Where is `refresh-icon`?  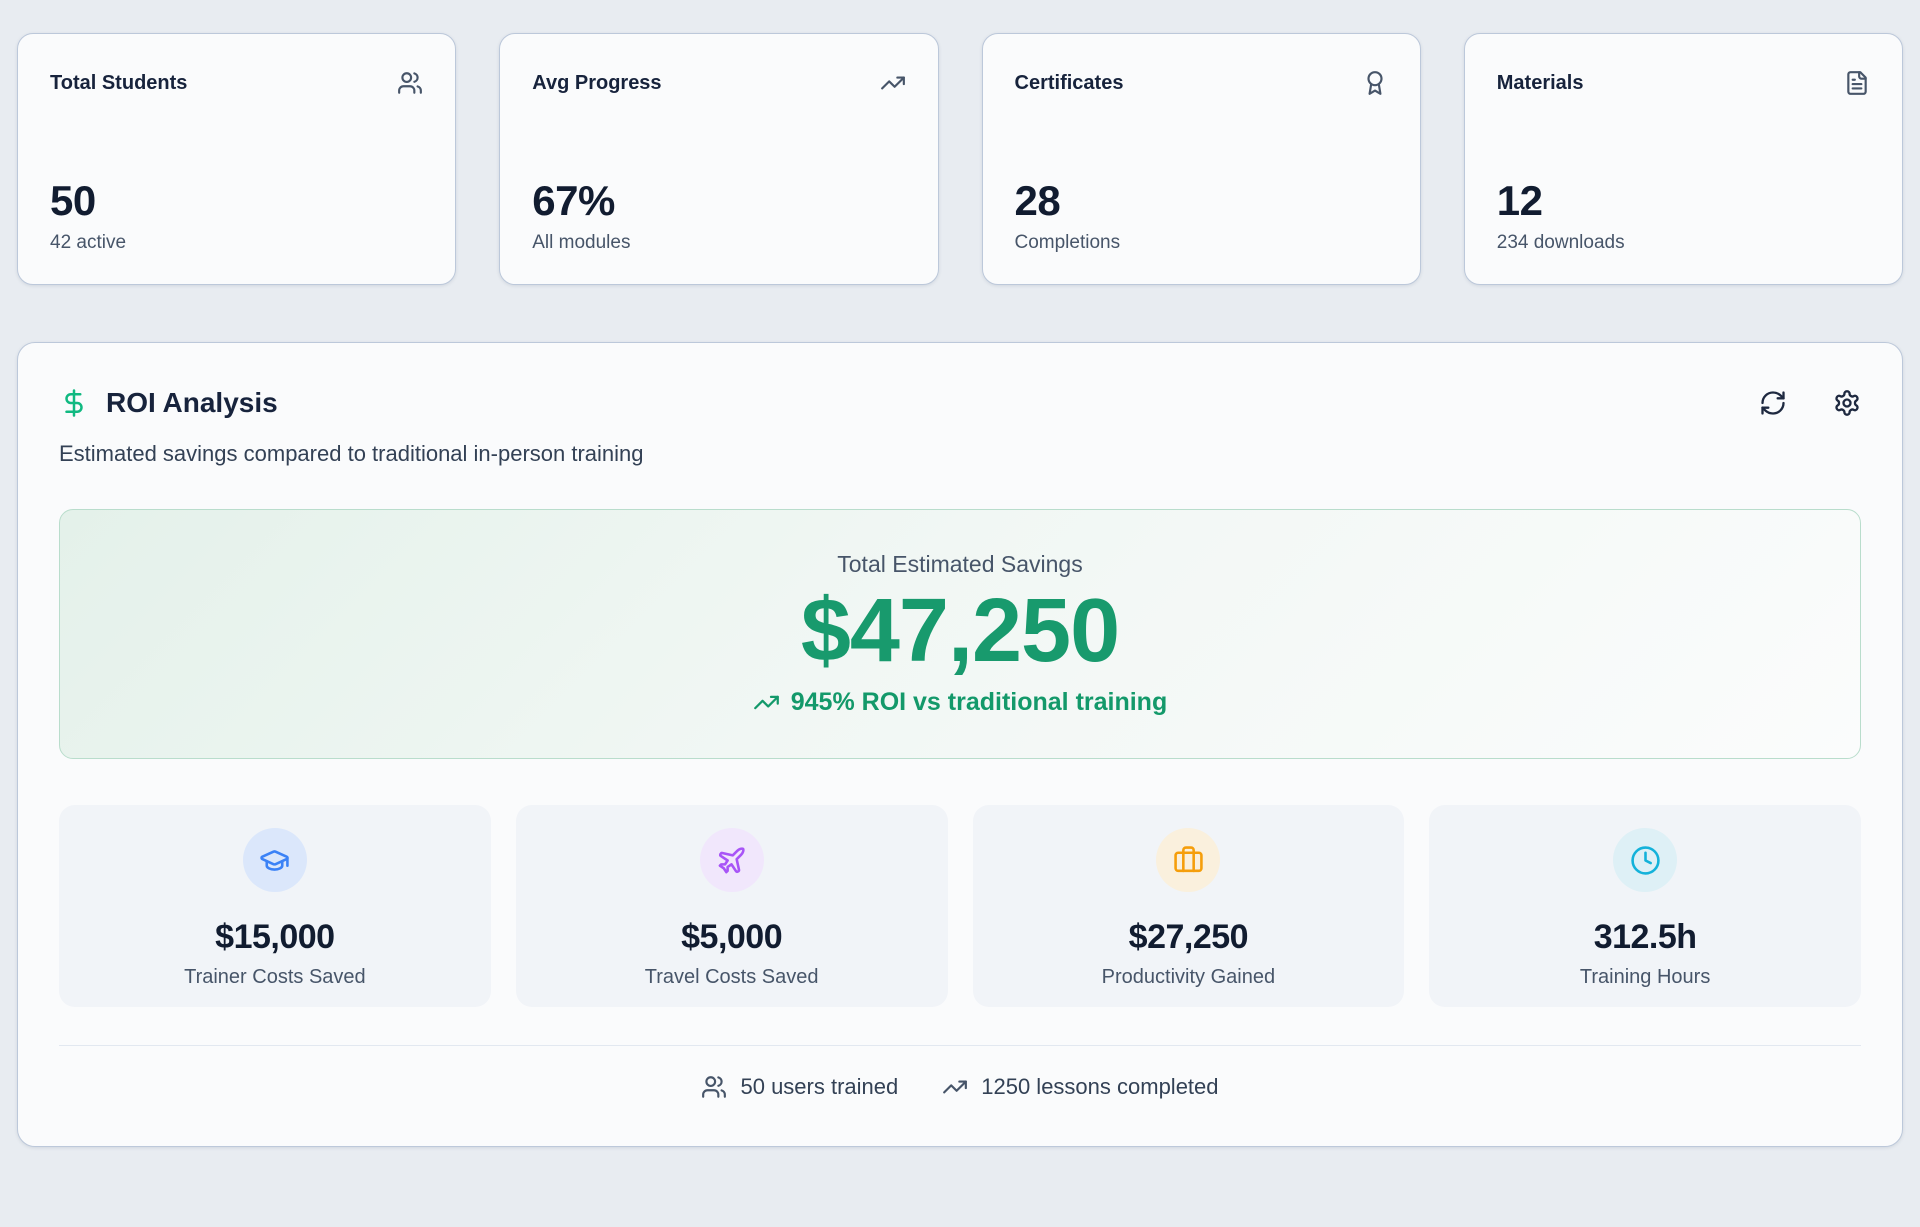 refresh-icon is located at coordinates (1773, 403).